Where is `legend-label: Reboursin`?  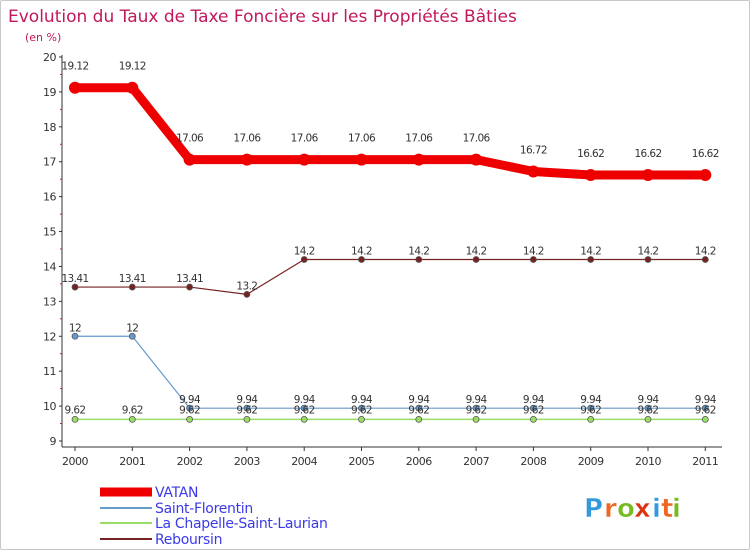 legend-label: Reboursin is located at coordinates (188, 540).